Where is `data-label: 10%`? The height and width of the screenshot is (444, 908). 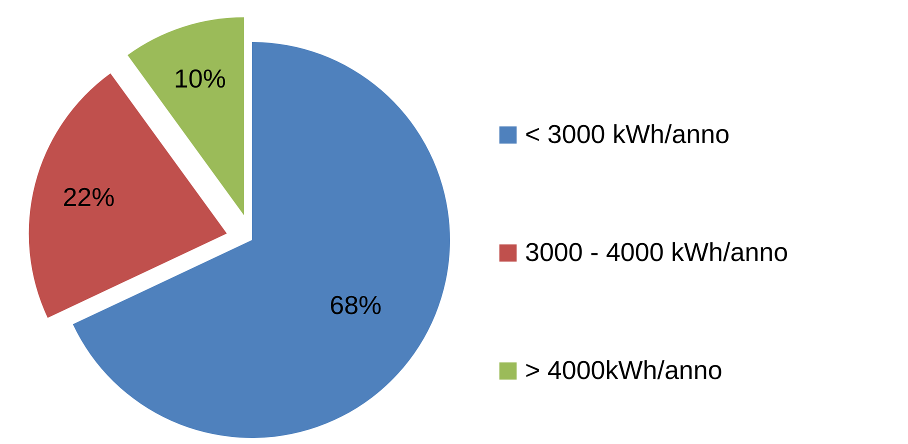
data-label: 10% is located at coordinates (200, 79).